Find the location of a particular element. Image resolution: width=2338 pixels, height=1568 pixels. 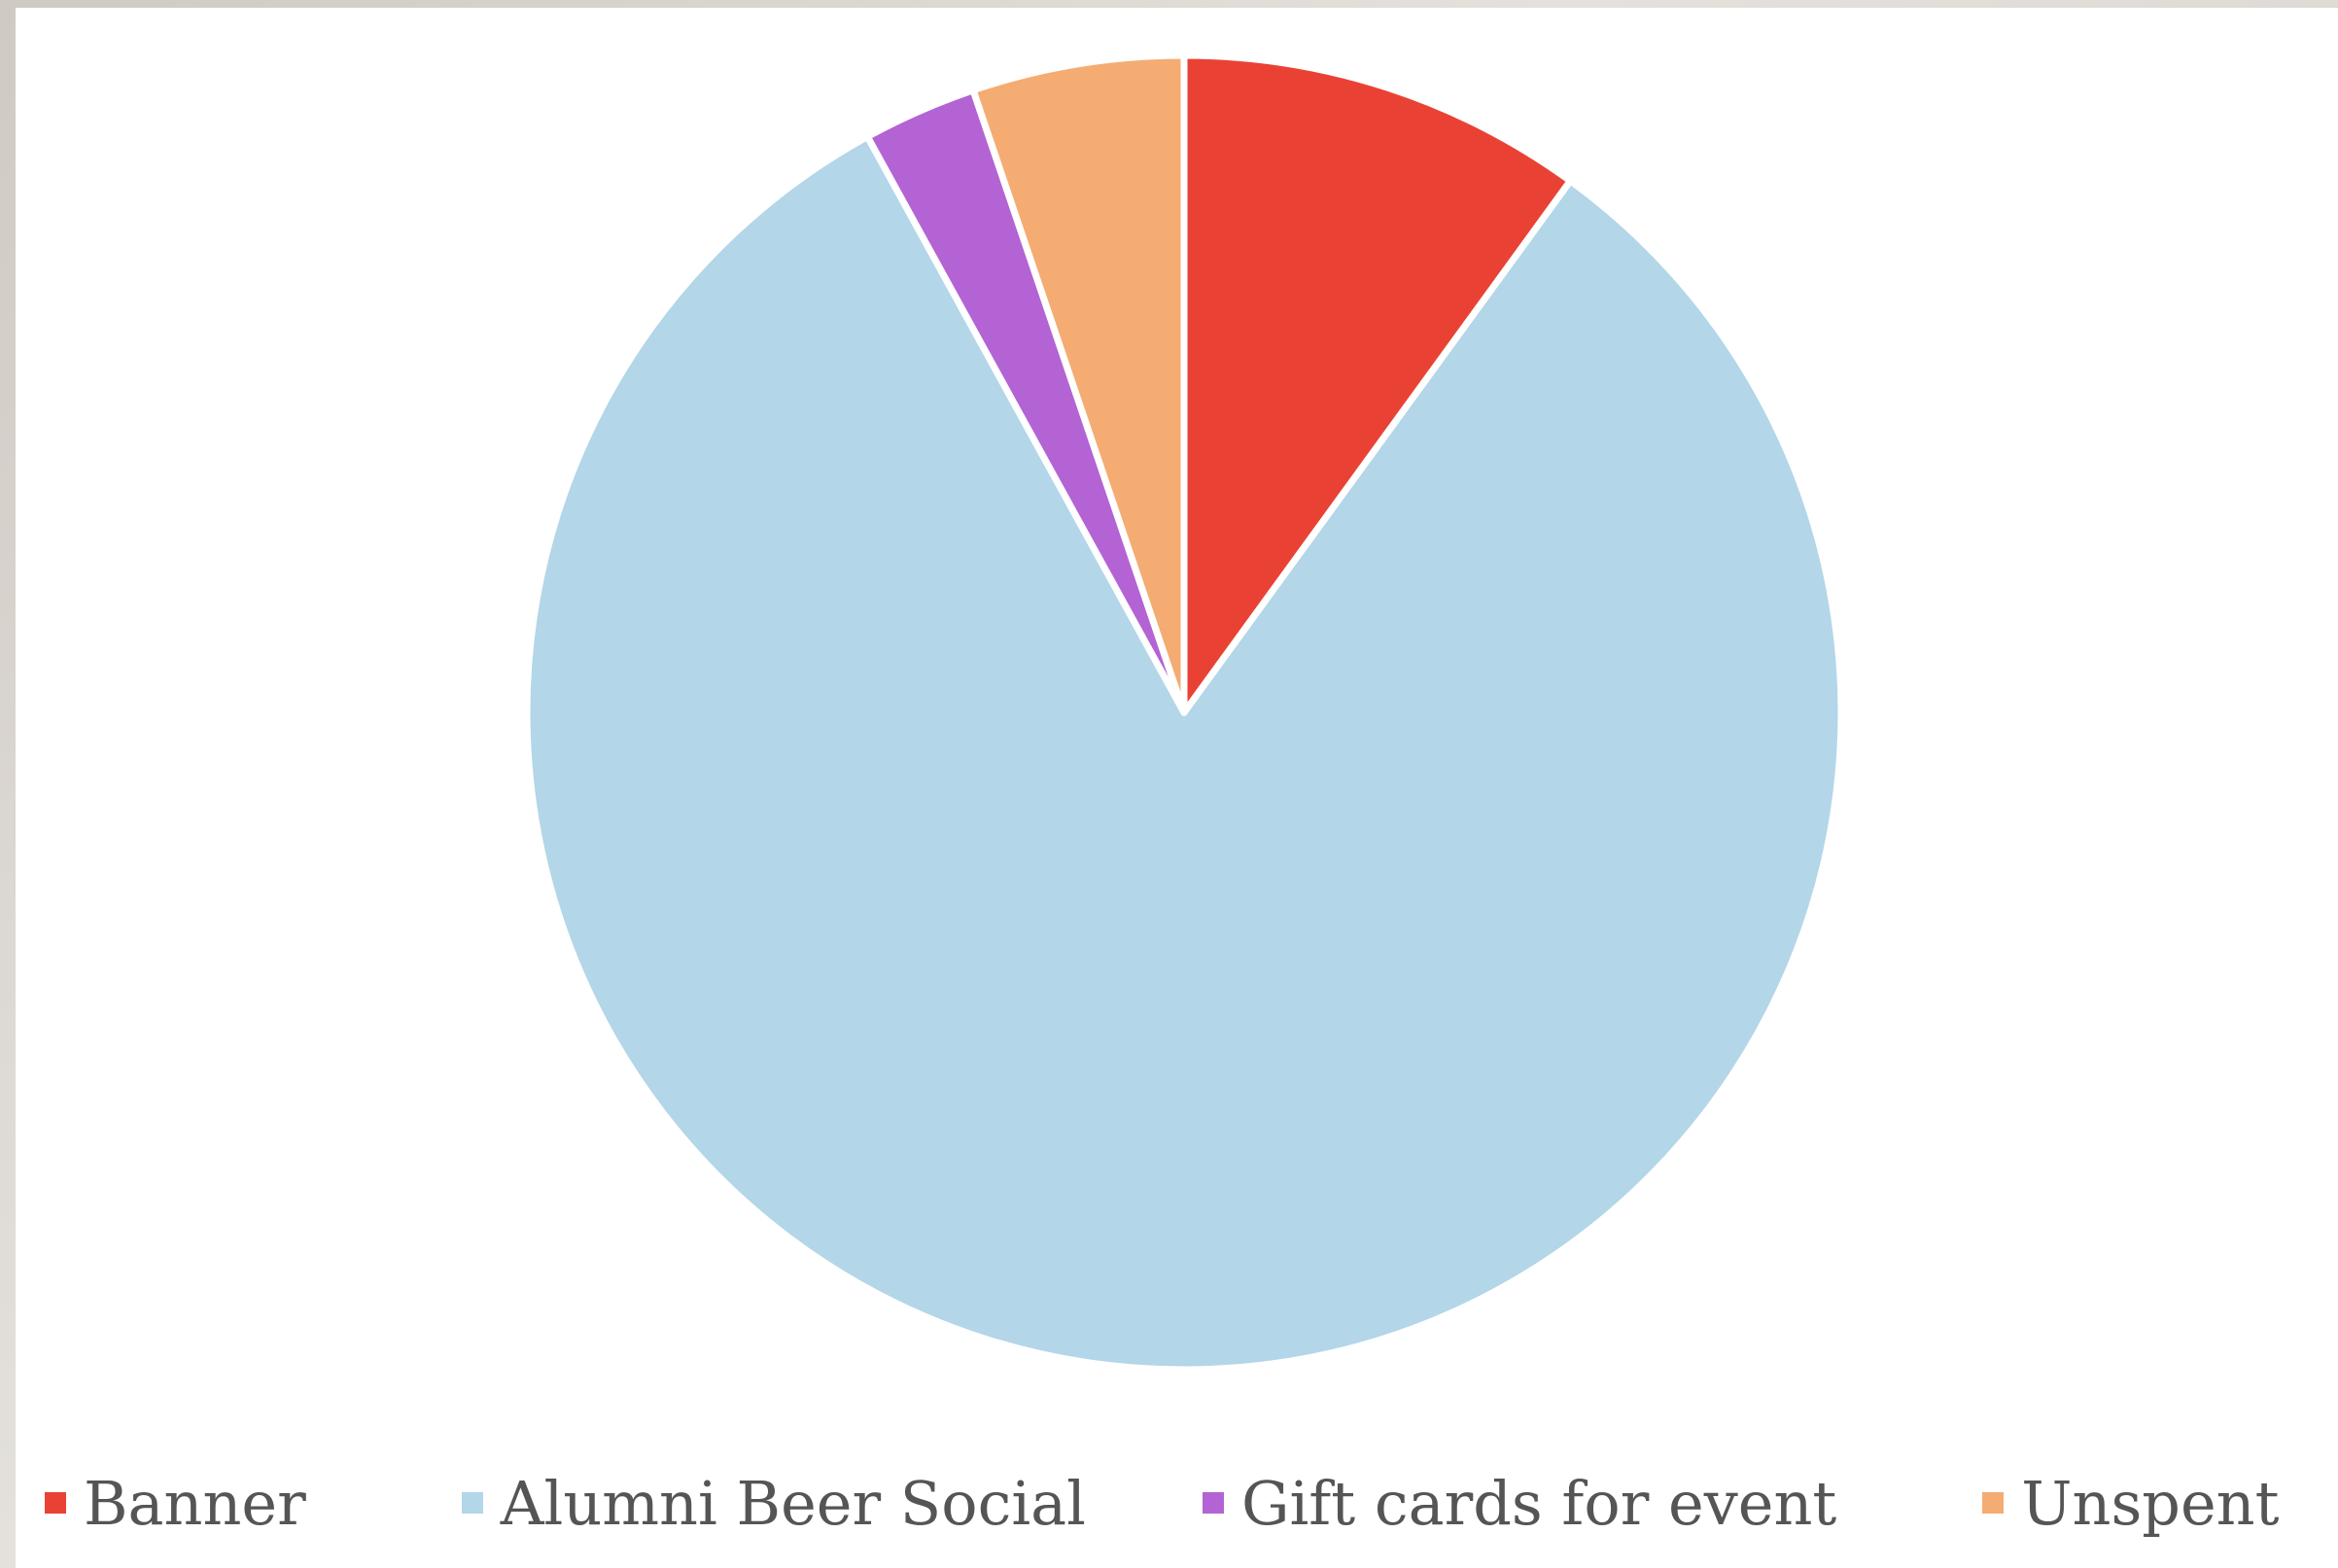

legend-swatch-unspent is located at coordinates (1994, 1503).